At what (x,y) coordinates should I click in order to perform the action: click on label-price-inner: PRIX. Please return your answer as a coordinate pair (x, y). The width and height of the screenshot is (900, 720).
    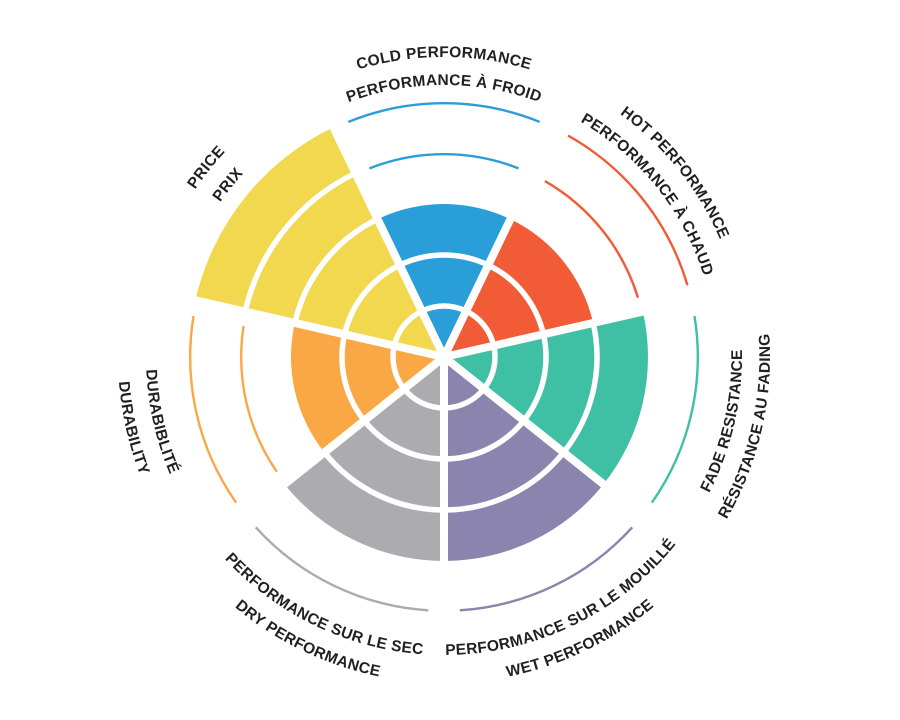
    Looking at the image, I should click on (228, 184).